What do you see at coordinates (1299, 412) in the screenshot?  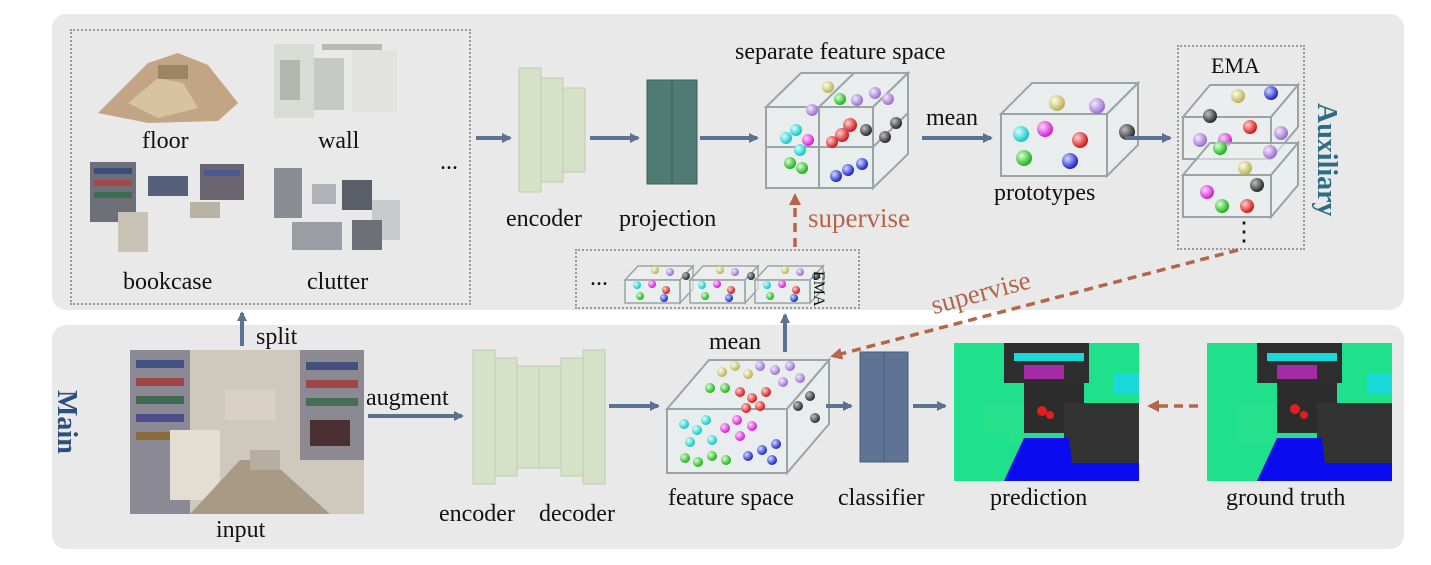 I see `ground-truth-image` at bounding box center [1299, 412].